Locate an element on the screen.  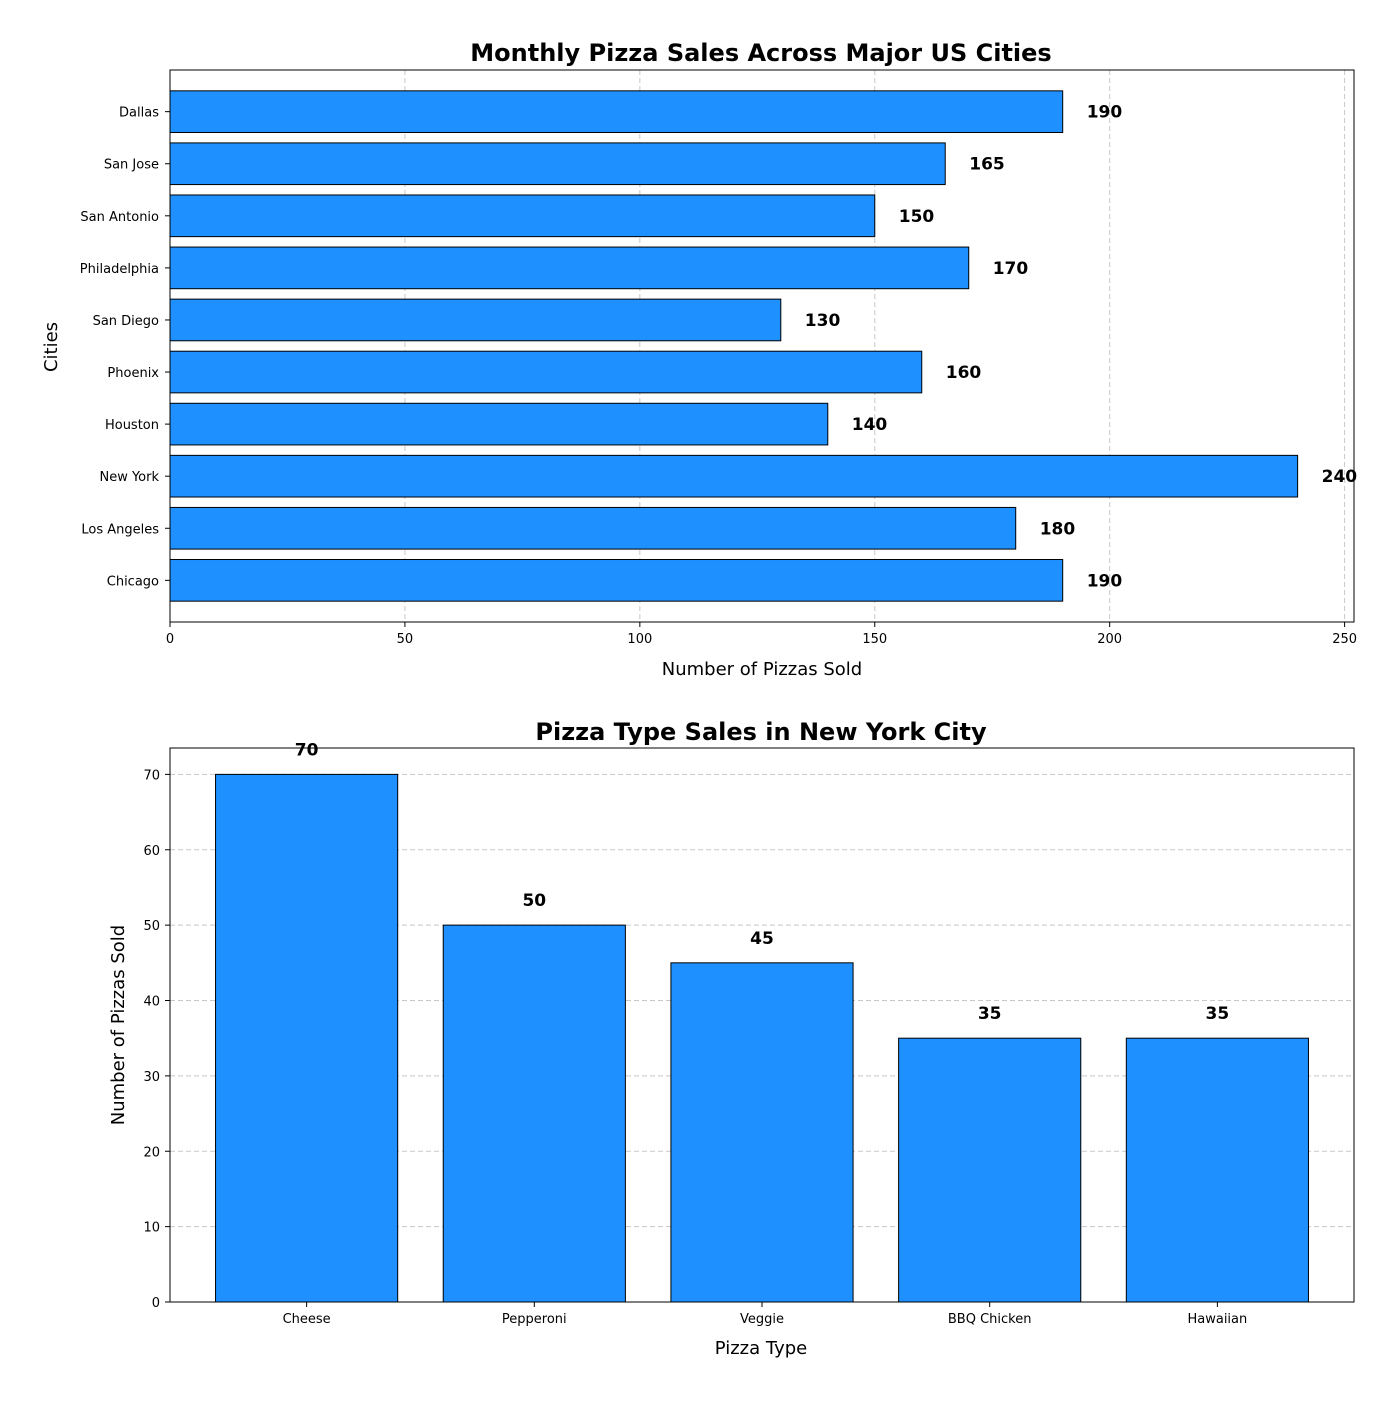
value-label-cheese: 70 is located at coordinates (307, 750).